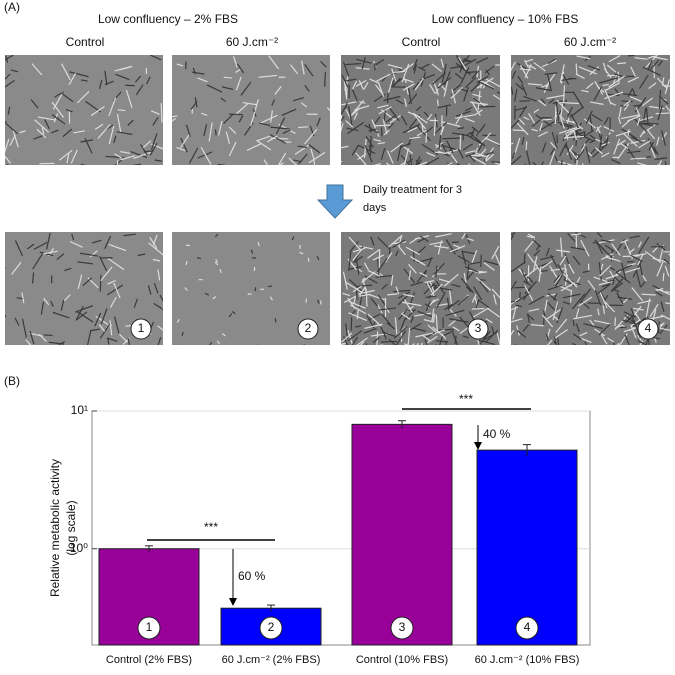  I want to click on y-label: Relative metabolic activity, so click(55, 528).